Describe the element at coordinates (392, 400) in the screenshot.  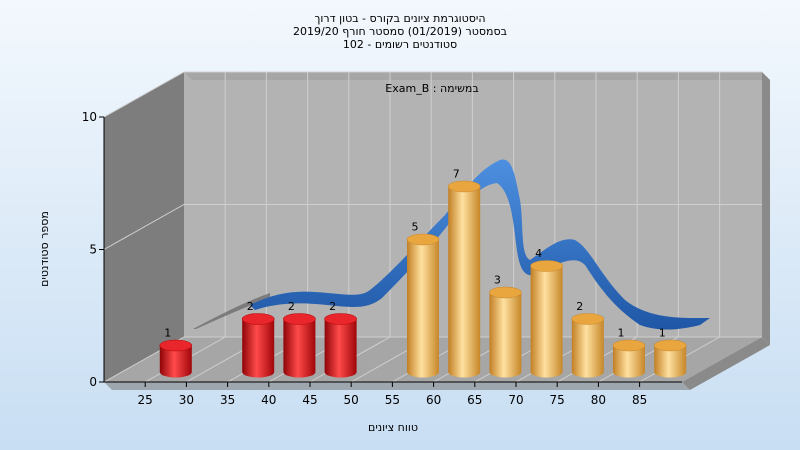
I see `x-tick-label: 55` at that location.